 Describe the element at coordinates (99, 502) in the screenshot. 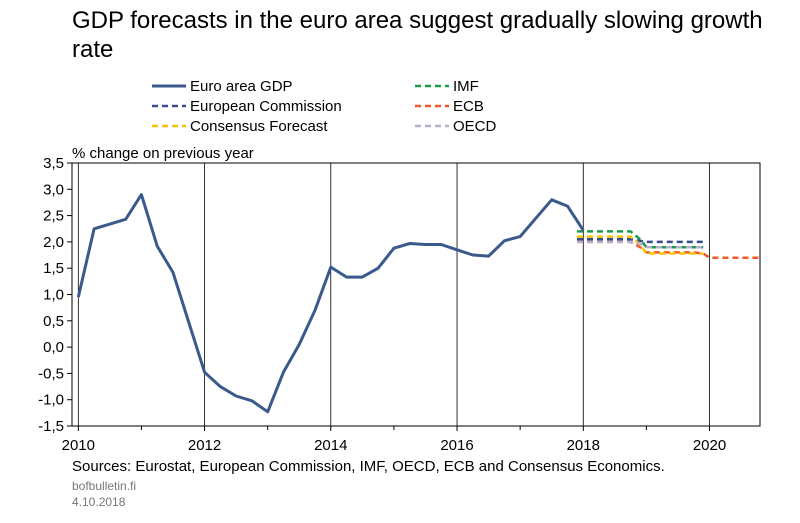

I see `publish-date: 4.10.2018` at that location.